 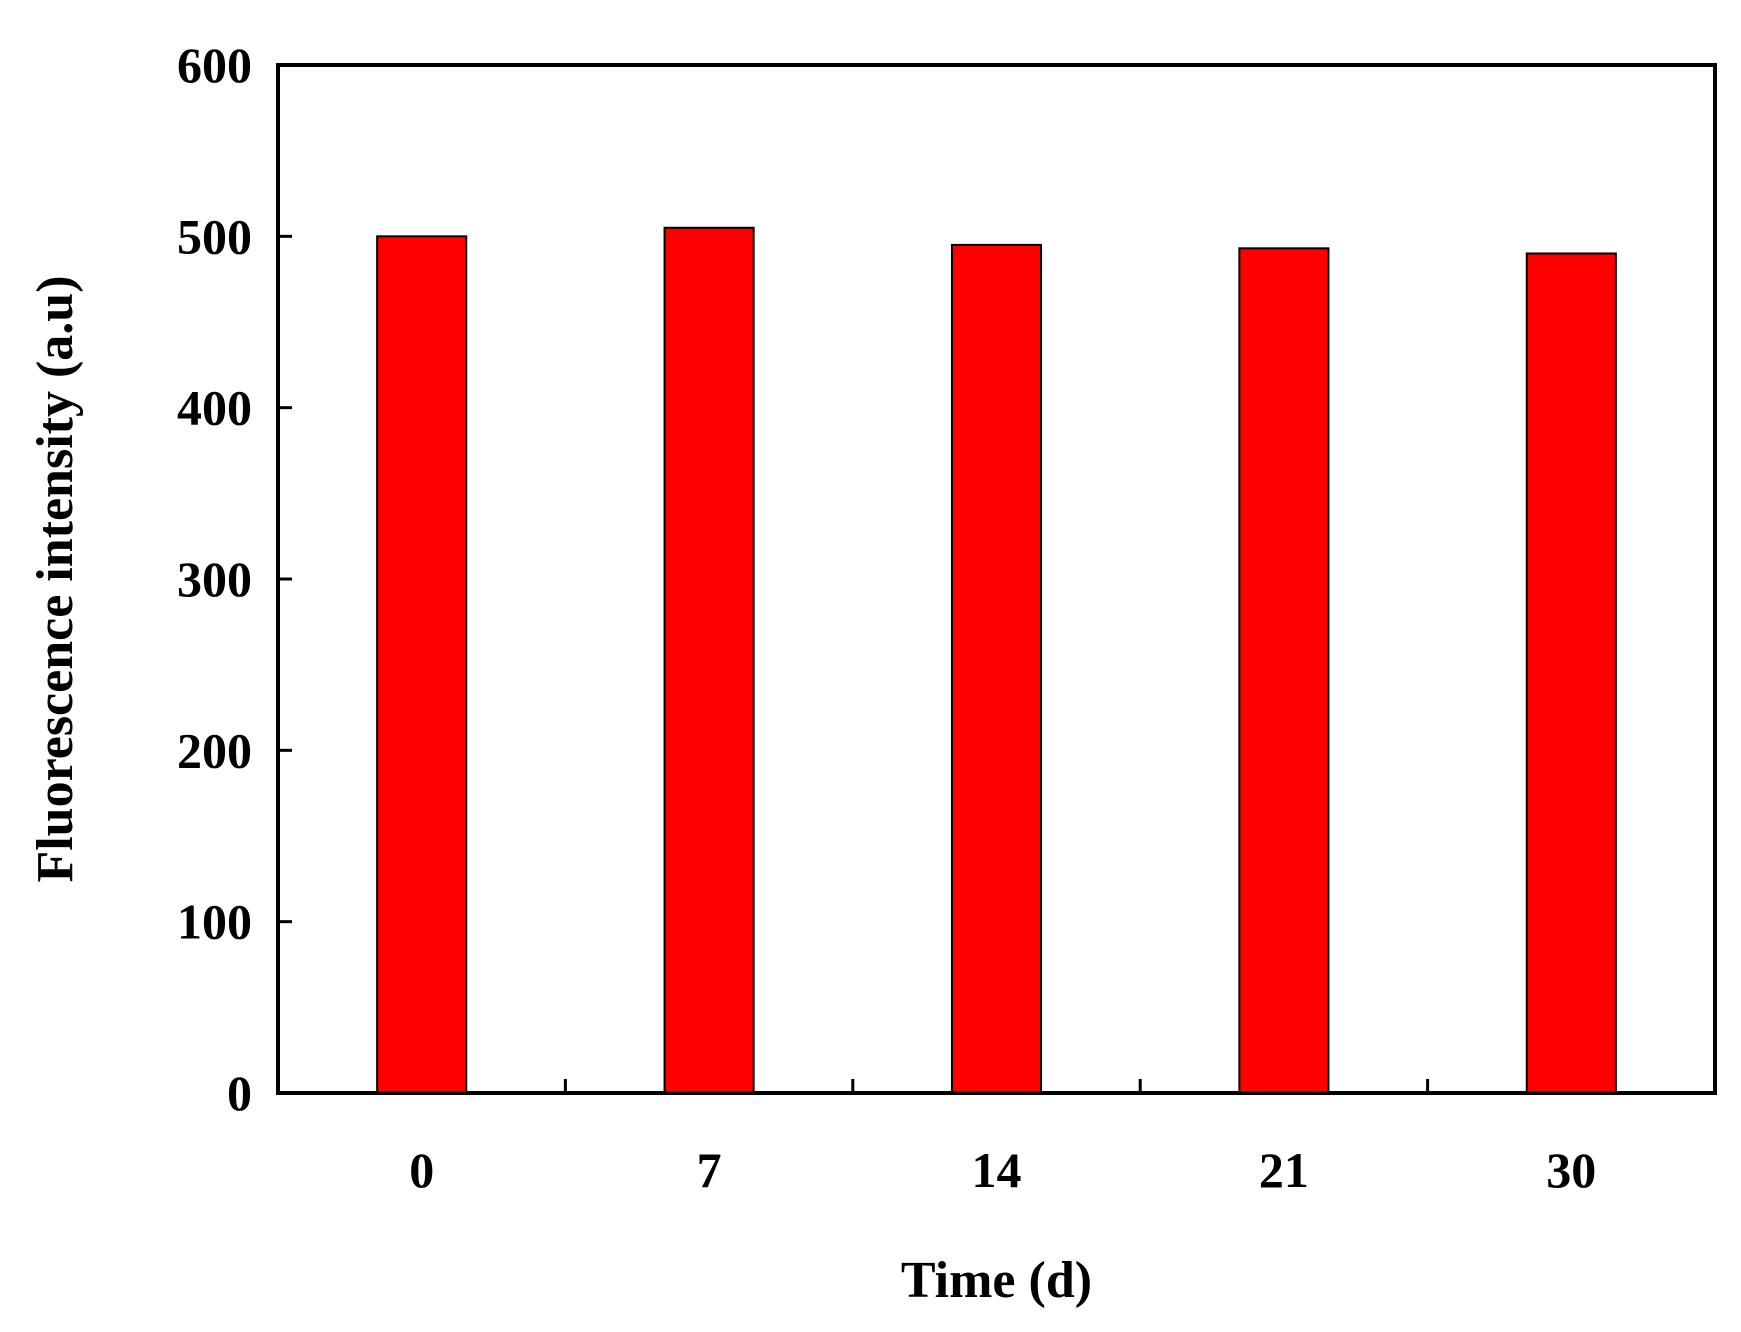 What do you see at coordinates (55, 578) in the screenshot?
I see `y-axis-title: Fluorescence intensity (a.u)` at bounding box center [55, 578].